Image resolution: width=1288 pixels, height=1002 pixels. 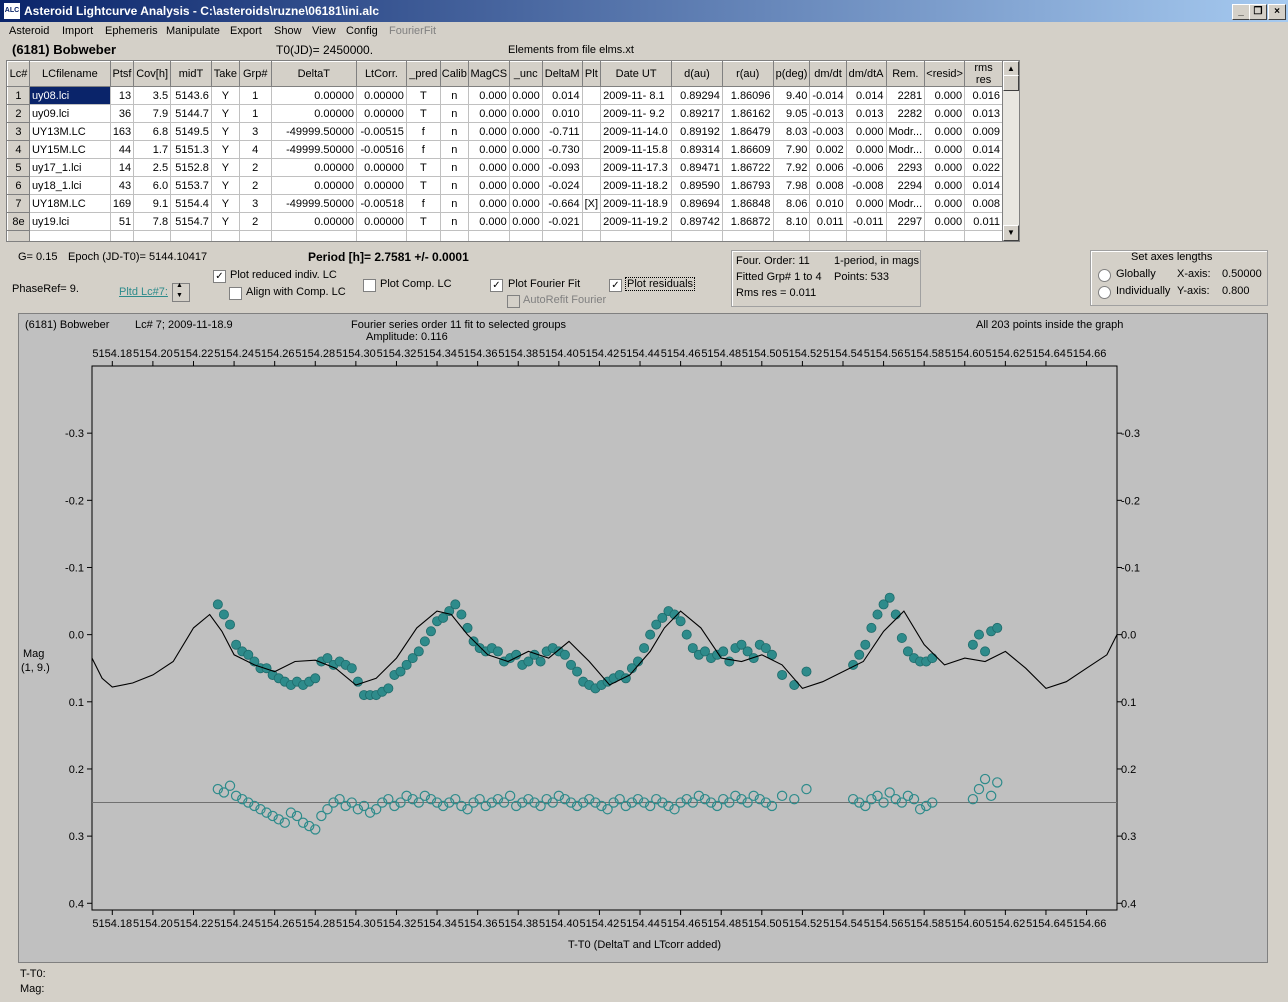 I want to click on column-header: Take, so click(x=225, y=74).